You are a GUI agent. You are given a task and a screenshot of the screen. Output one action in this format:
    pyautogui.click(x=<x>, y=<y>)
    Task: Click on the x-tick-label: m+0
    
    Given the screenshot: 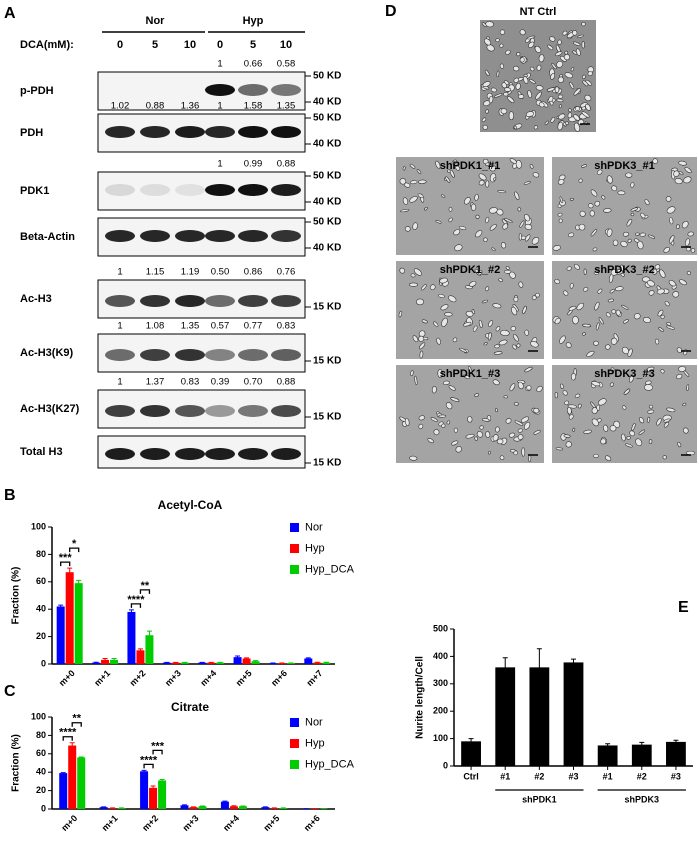 What is the action you would take?
    pyautogui.click(x=67, y=678)
    